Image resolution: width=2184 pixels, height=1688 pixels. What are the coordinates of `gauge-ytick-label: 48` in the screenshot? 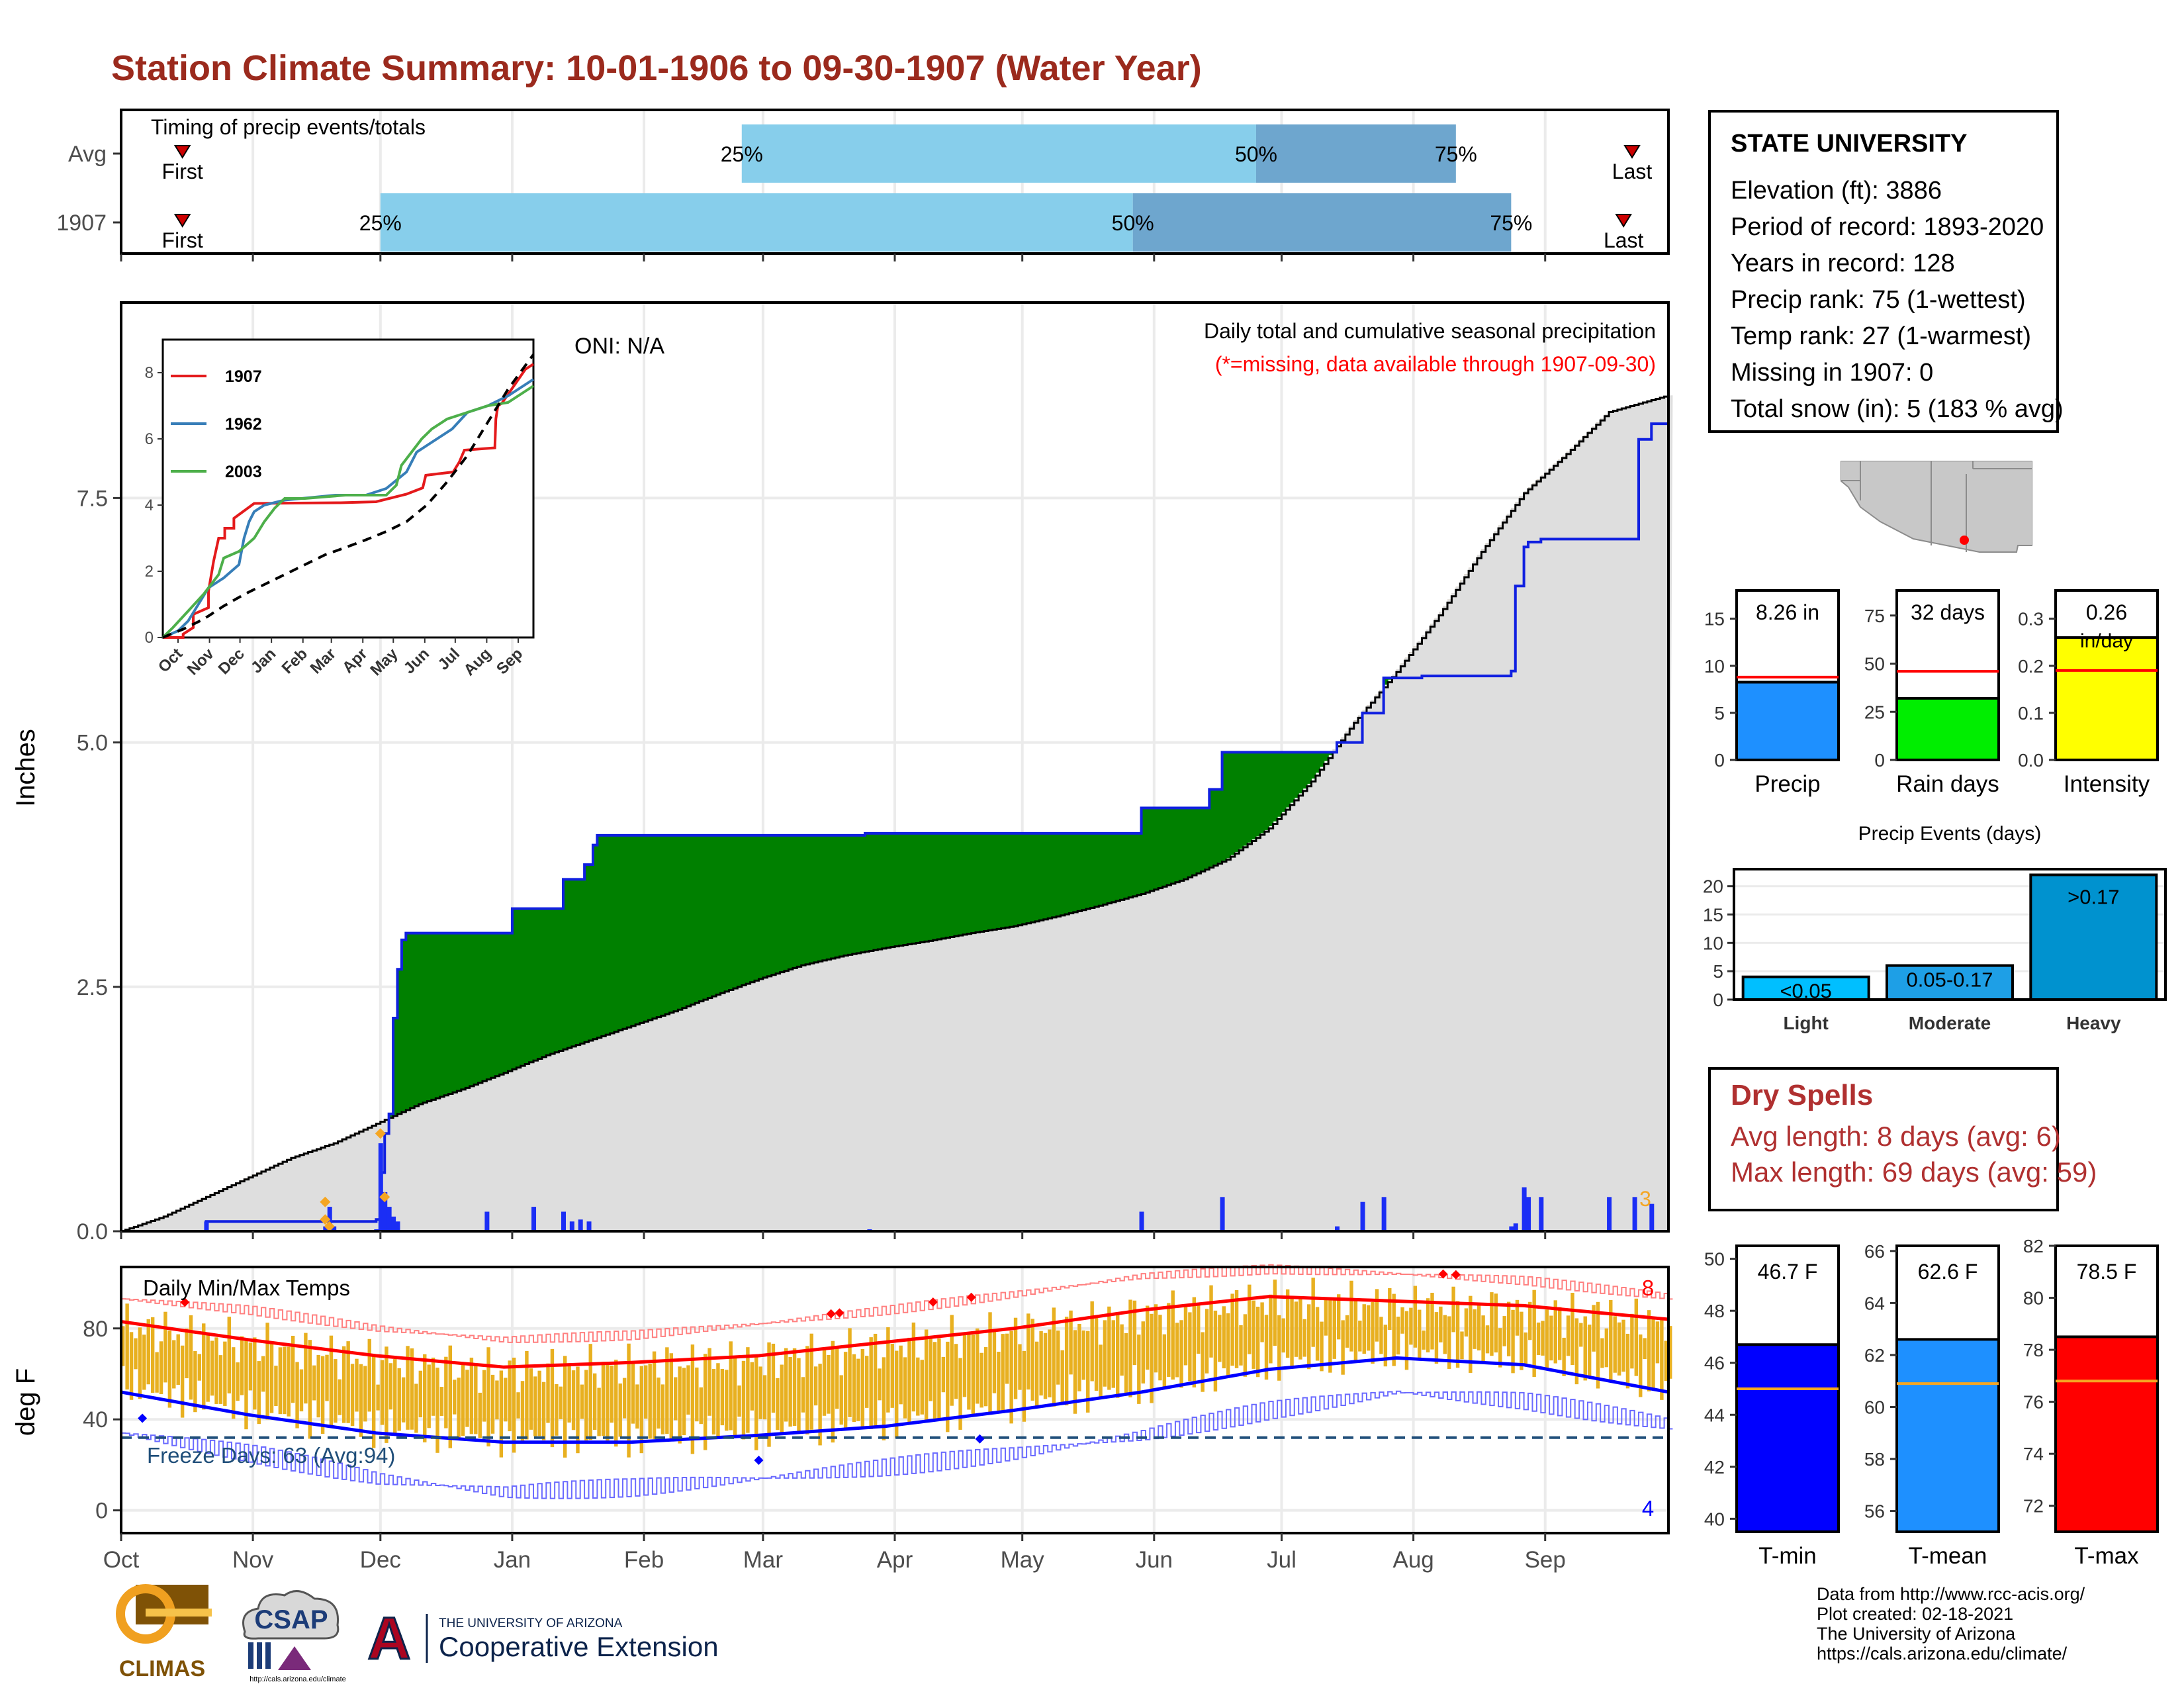 It's located at (1715, 1311).